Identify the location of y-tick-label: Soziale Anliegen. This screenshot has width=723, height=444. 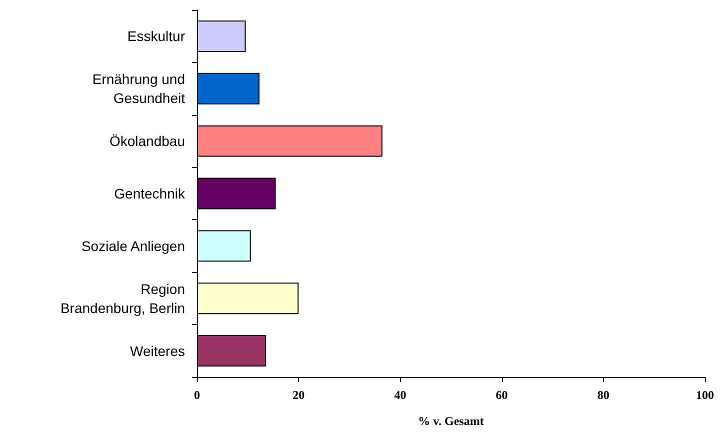
(133, 246).